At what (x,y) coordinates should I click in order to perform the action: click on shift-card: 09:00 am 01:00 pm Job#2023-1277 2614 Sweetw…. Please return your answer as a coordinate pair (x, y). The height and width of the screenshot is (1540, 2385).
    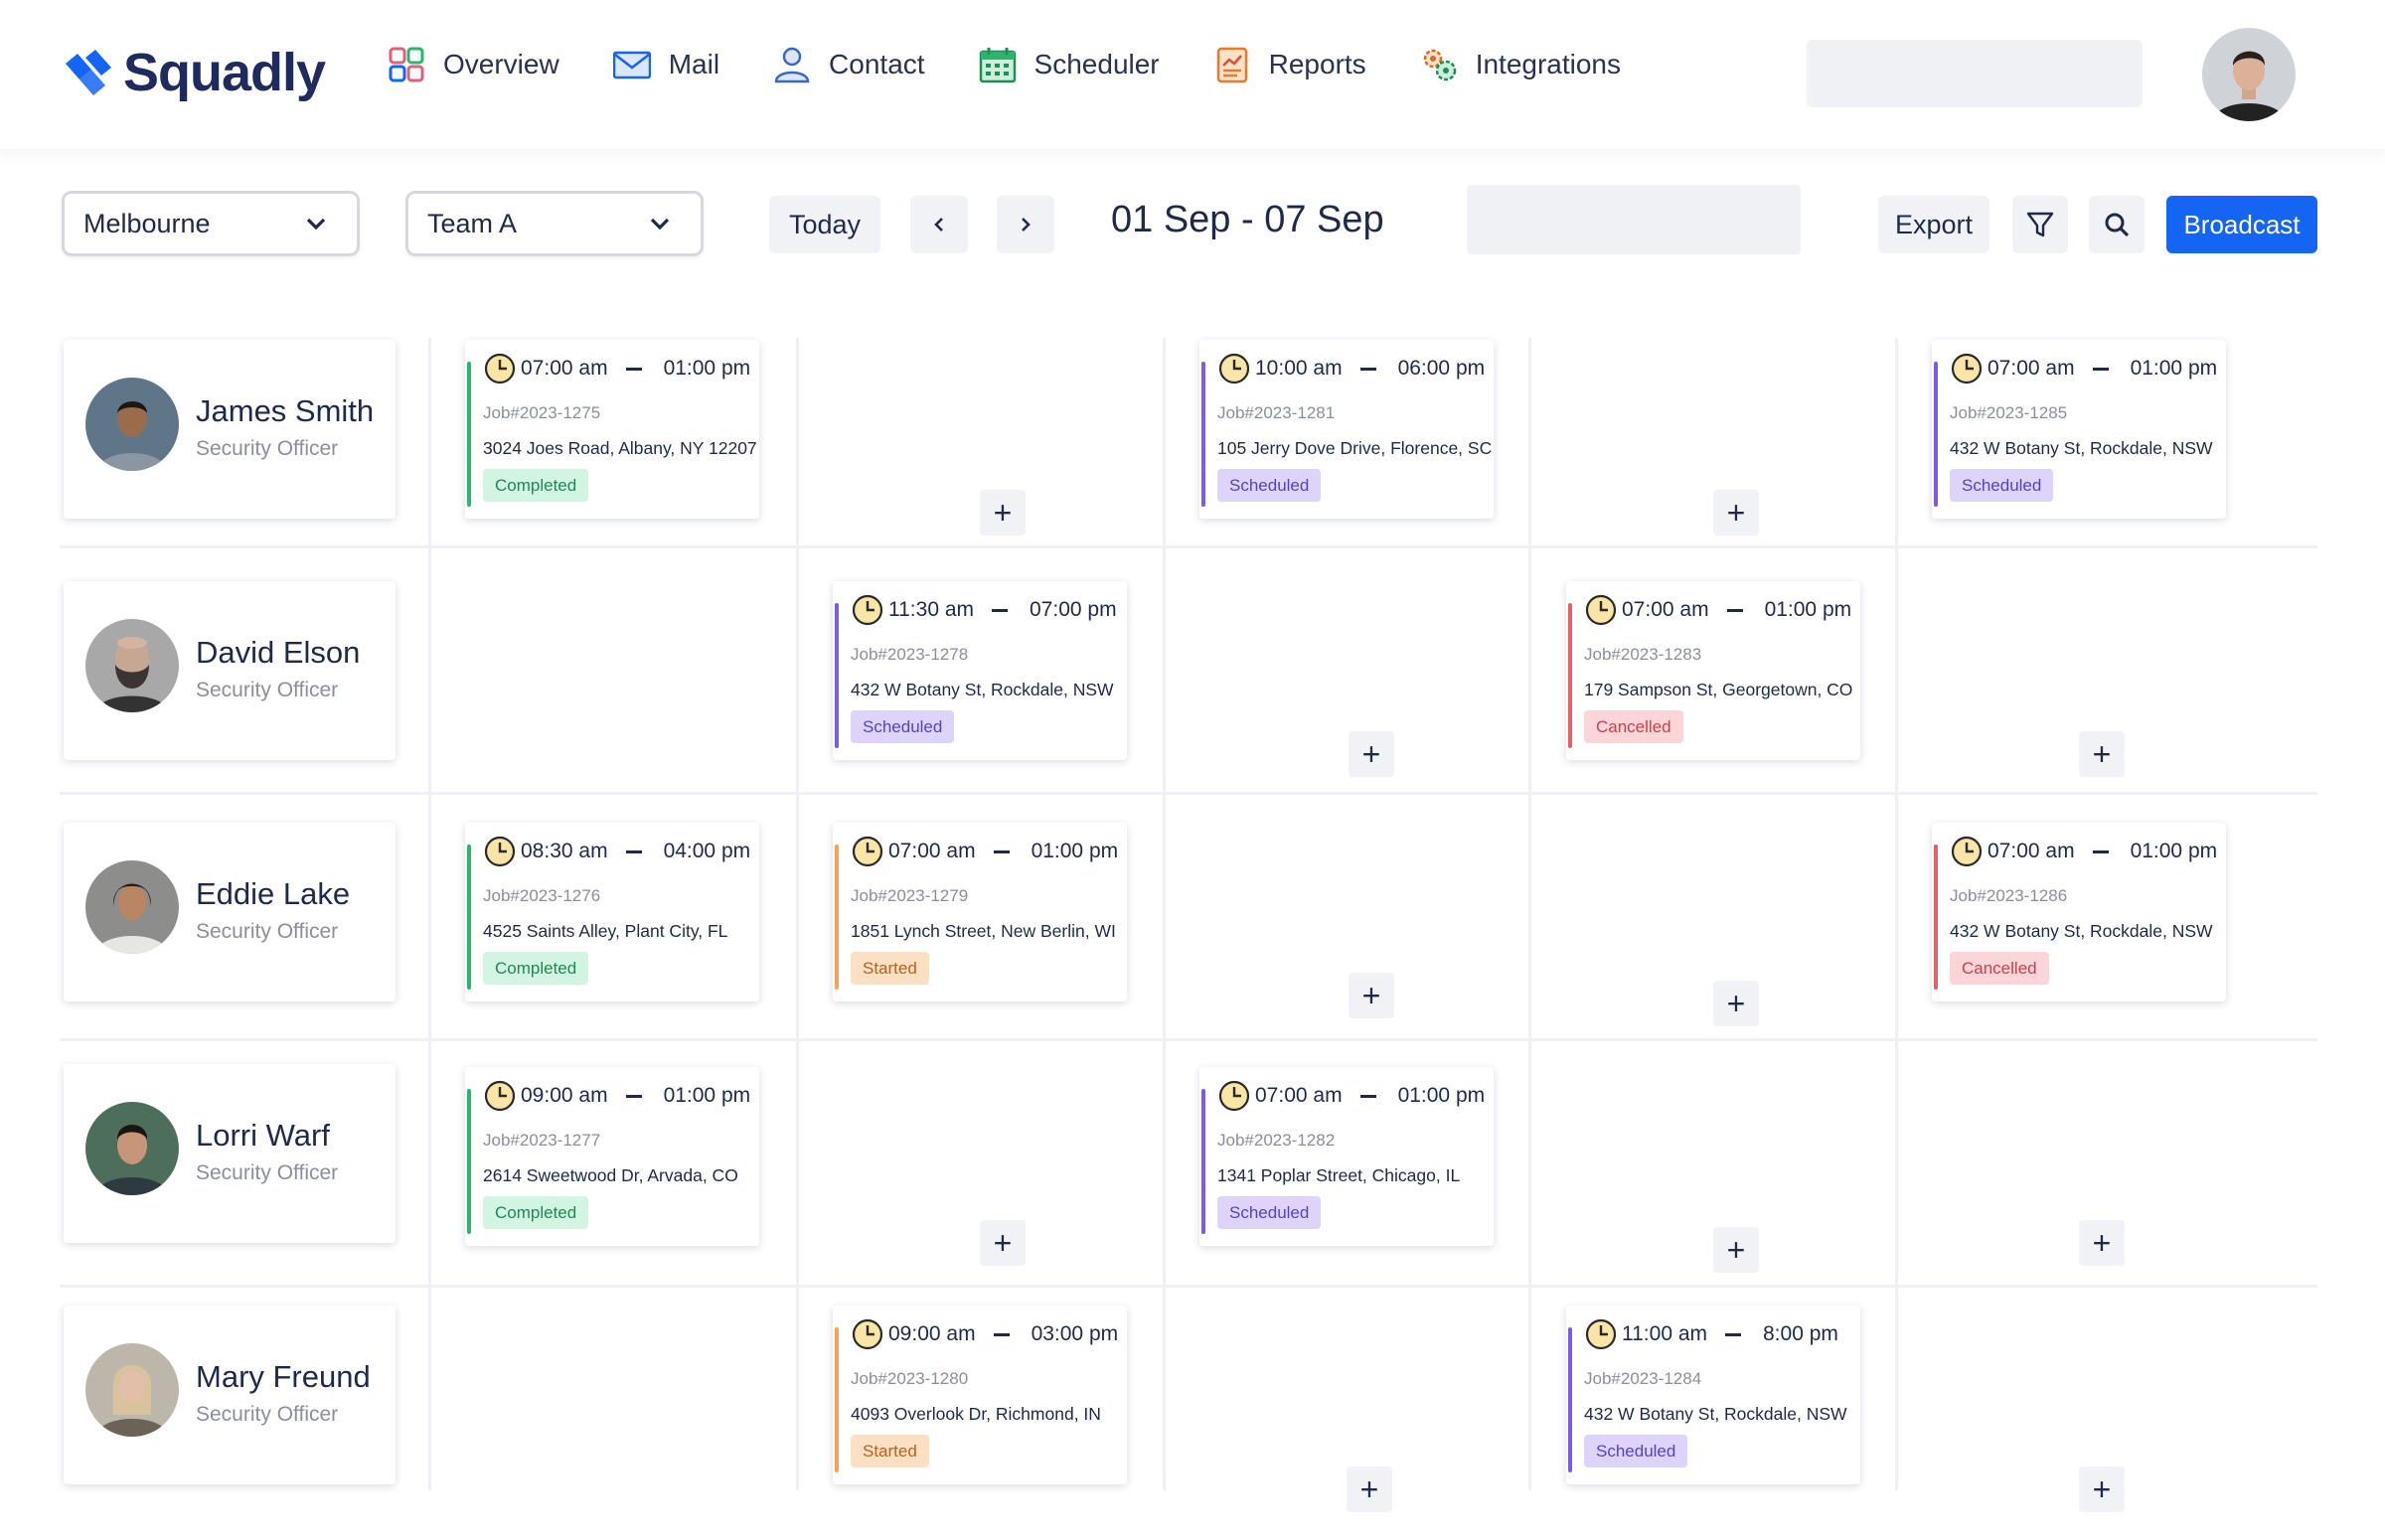
    Looking at the image, I should click on (612, 1156).